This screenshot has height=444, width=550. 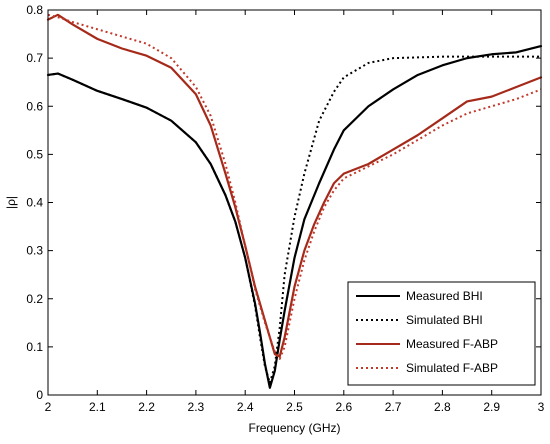 I want to click on y-tick-label: 0.1, so click(x=34, y=347).